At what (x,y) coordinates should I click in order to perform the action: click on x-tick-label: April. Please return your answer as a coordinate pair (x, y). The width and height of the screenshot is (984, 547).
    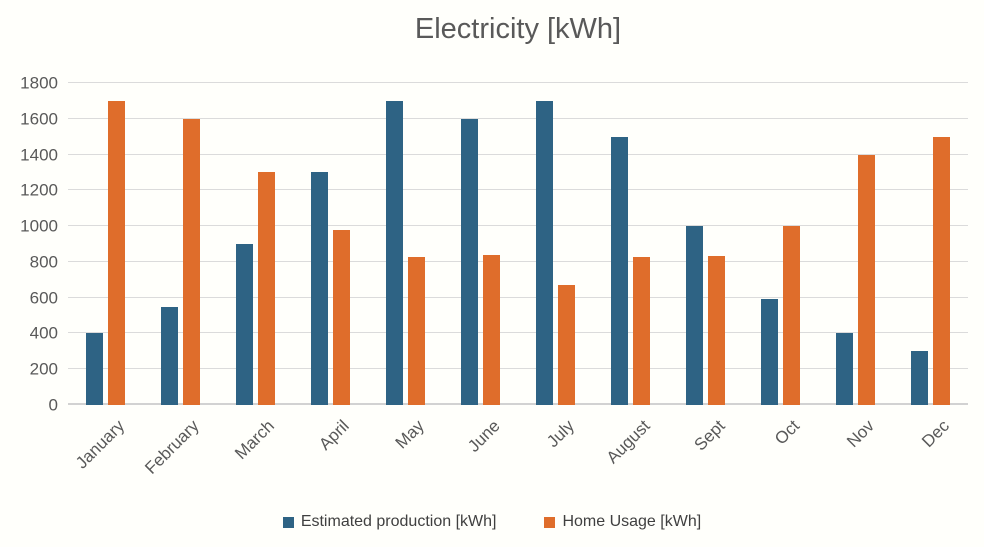
    Looking at the image, I should click on (334, 435).